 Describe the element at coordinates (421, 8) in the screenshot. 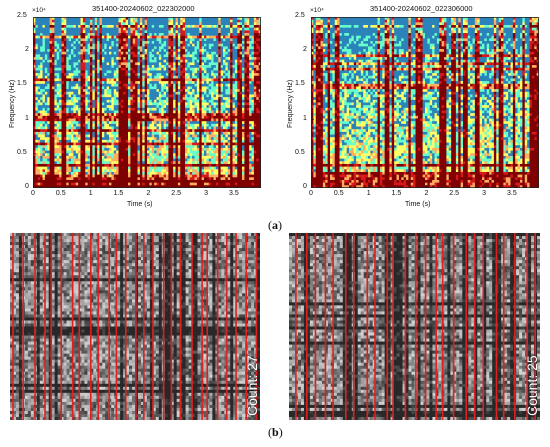

I see `plot-title-right: 351400-20240602_022306000` at that location.